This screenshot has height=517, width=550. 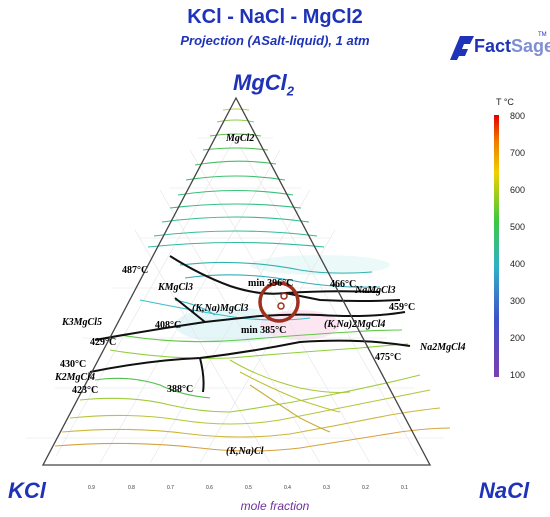 What do you see at coordinates (263, 330) in the screenshot?
I see `temperature-label: min 385°C` at bounding box center [263, 330].